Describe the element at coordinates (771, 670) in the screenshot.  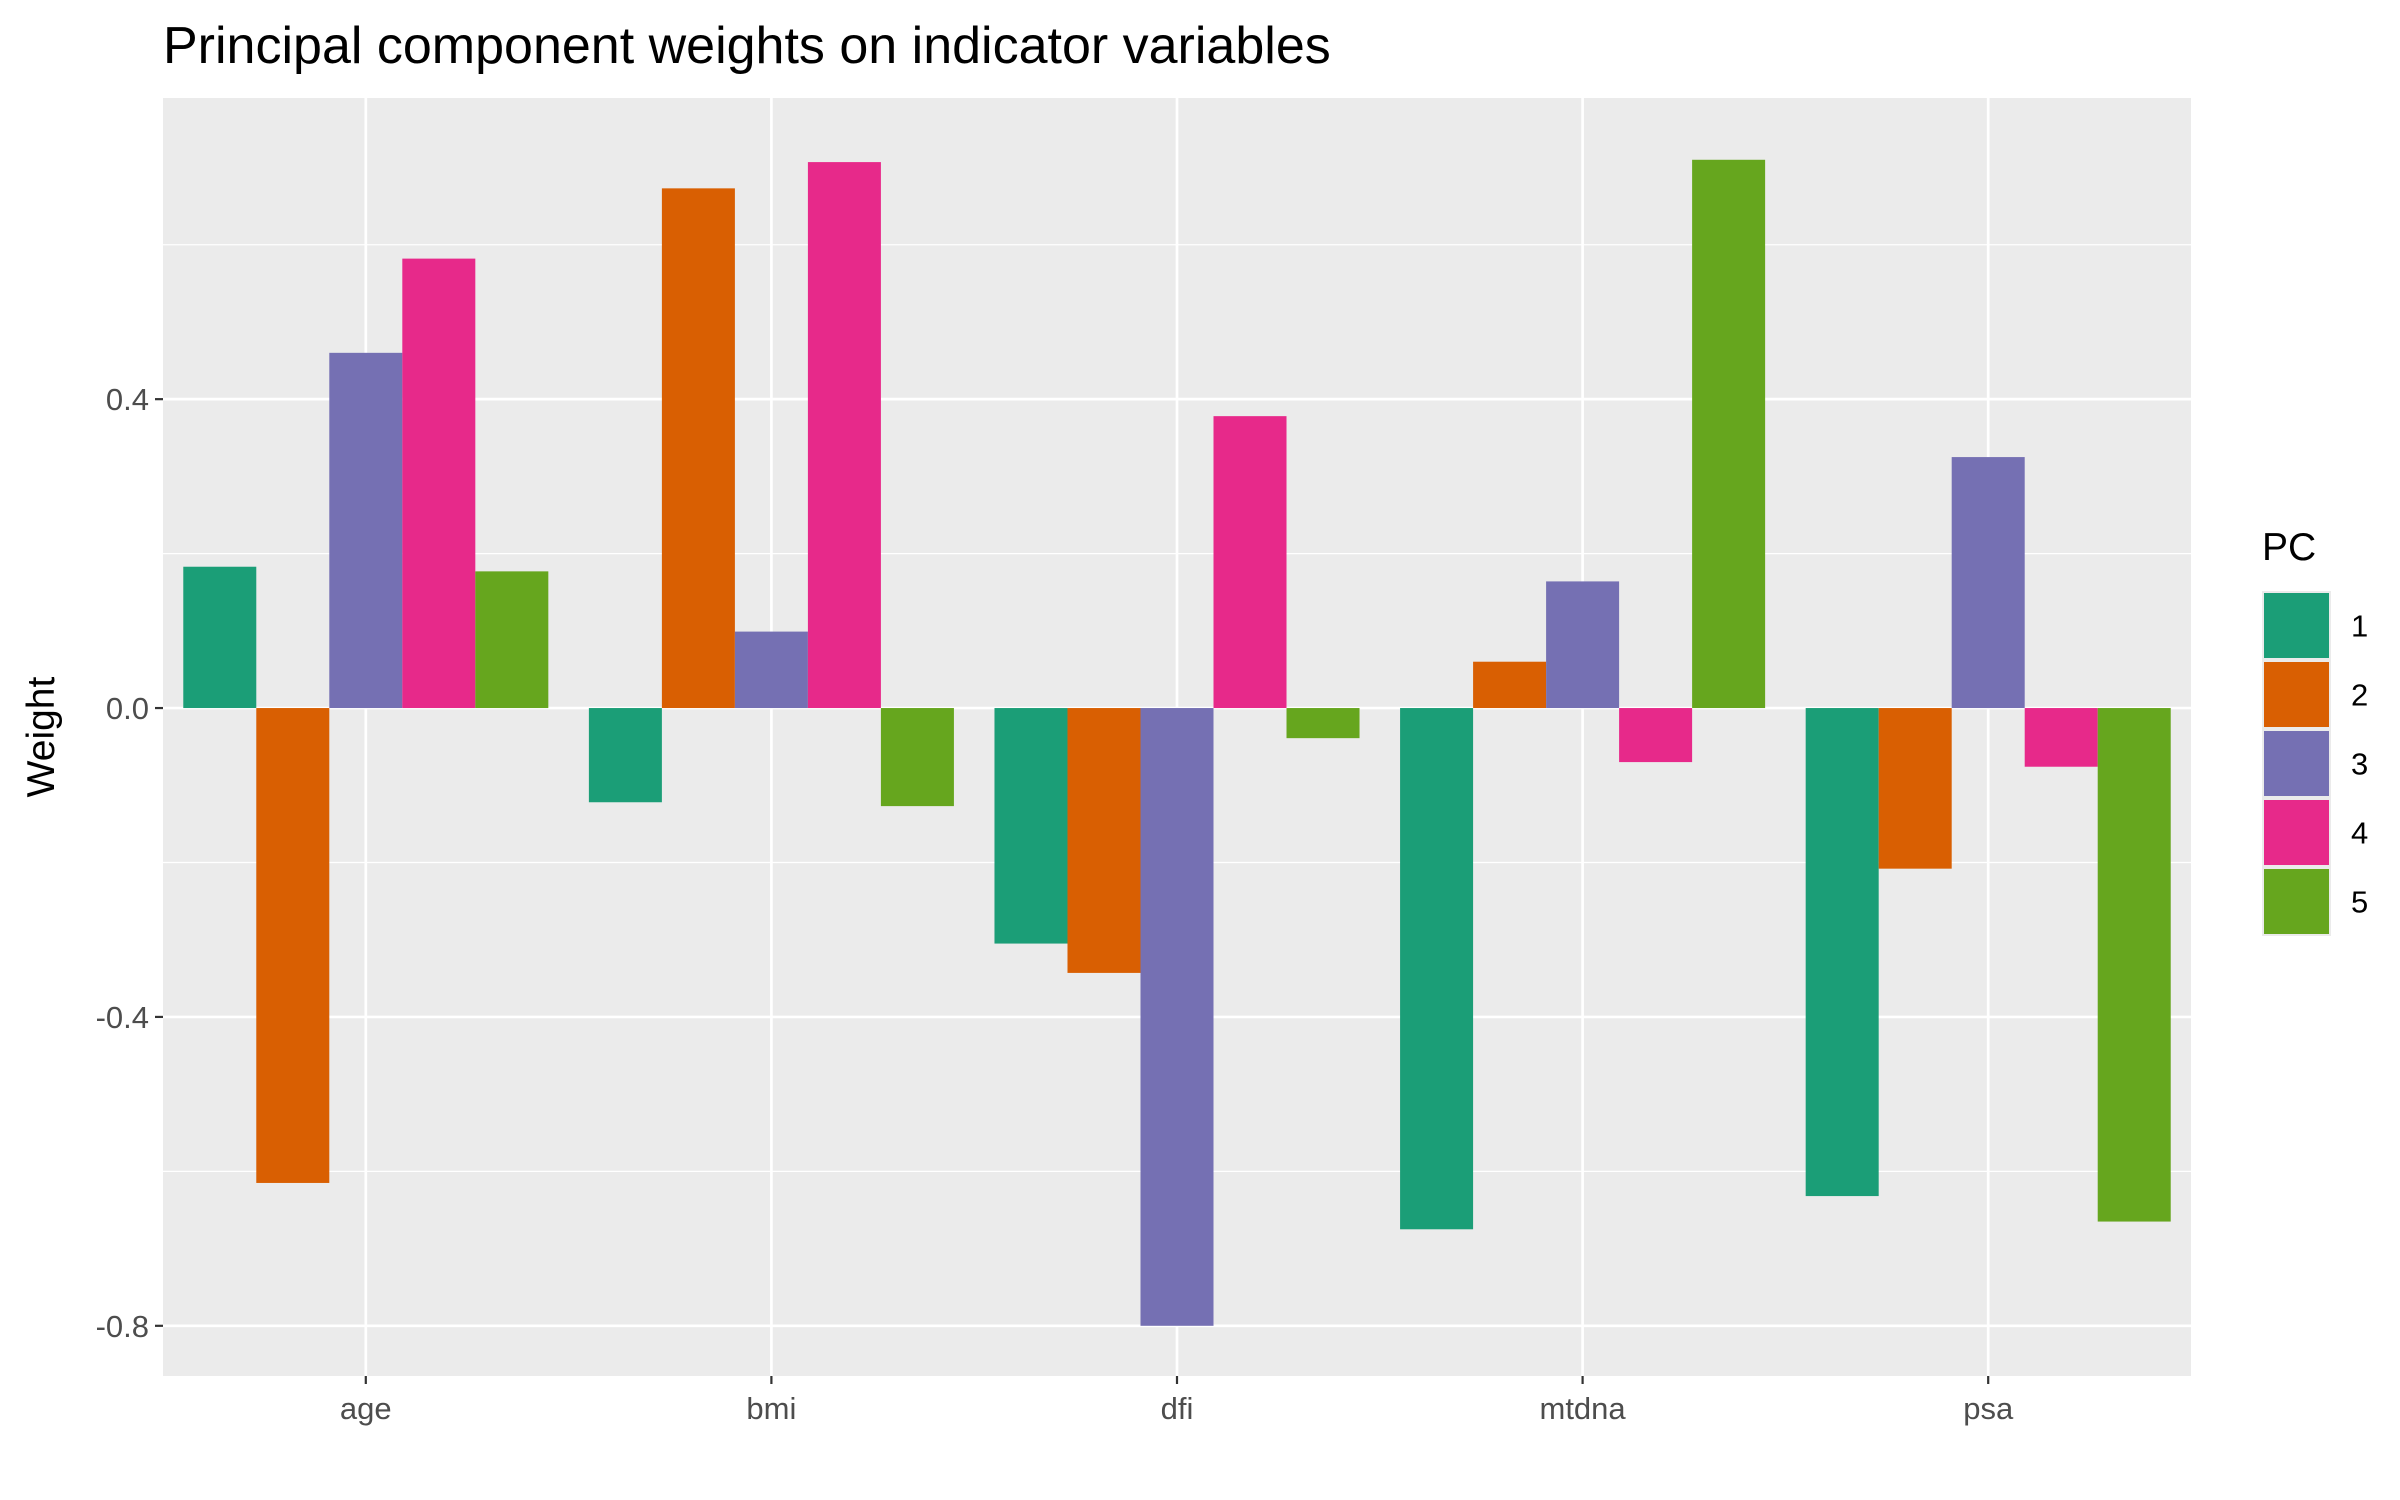
I see `bar-bmi-pc3` at that location.